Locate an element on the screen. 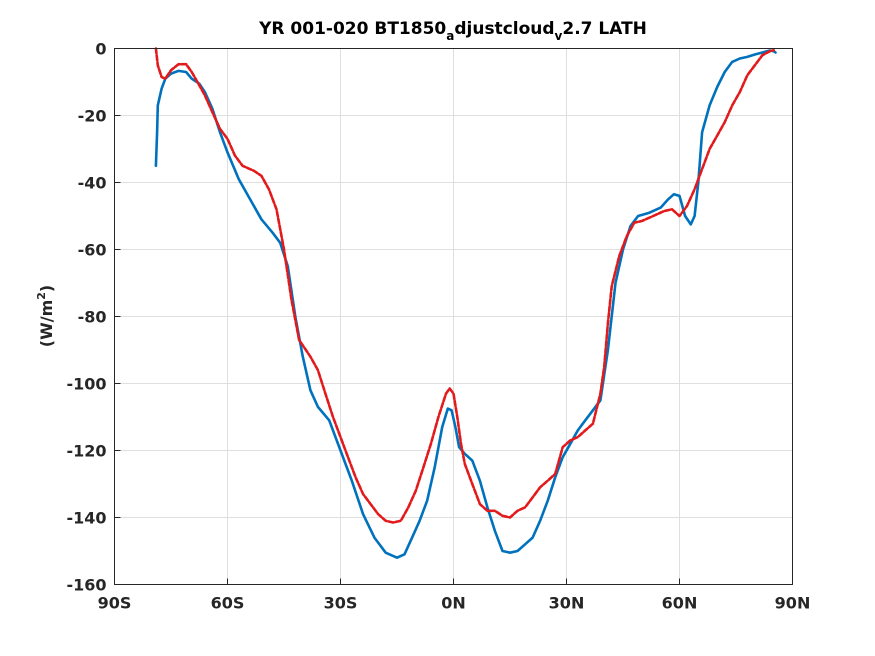 The width and height of the screenshot is (875, 656). x-axis: 90S 60S 30S 0N 30N 60N 90N is located at coordinates (454, 595).